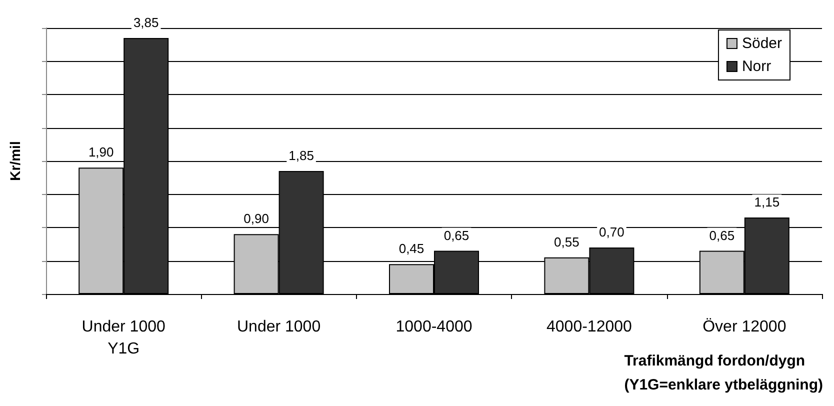 The width and height of the screenshot is (834, 406). I want to click on x-axis-title: Trafikmängd fordon/dygn (Y1G=enklare ytbeläggning), so click(724, 373).